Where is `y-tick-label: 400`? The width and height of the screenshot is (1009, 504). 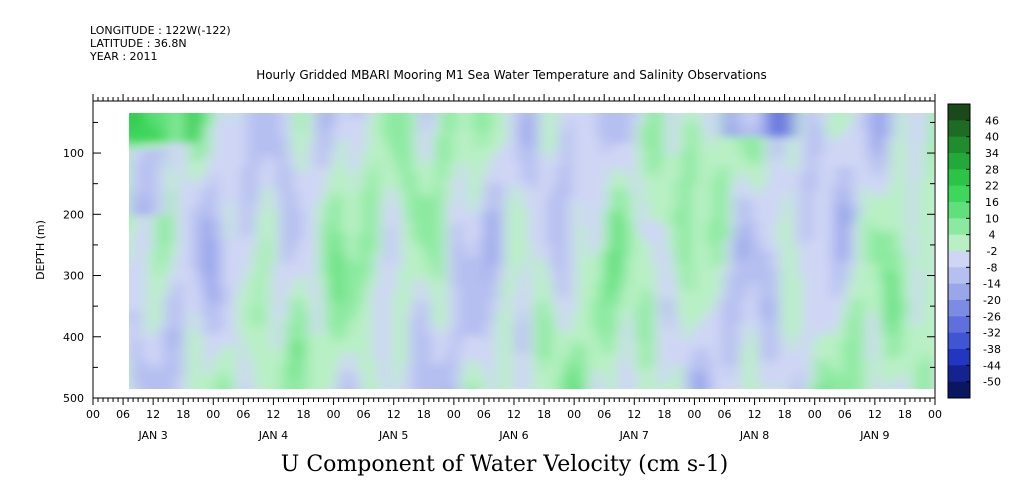
y-tick-label: 400 is located at coordinates (73, 337).